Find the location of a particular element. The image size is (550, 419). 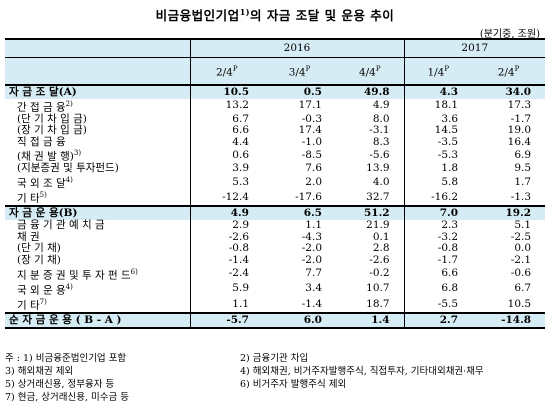

quarter-label: 4/4 is located at coordinates (367, 72).